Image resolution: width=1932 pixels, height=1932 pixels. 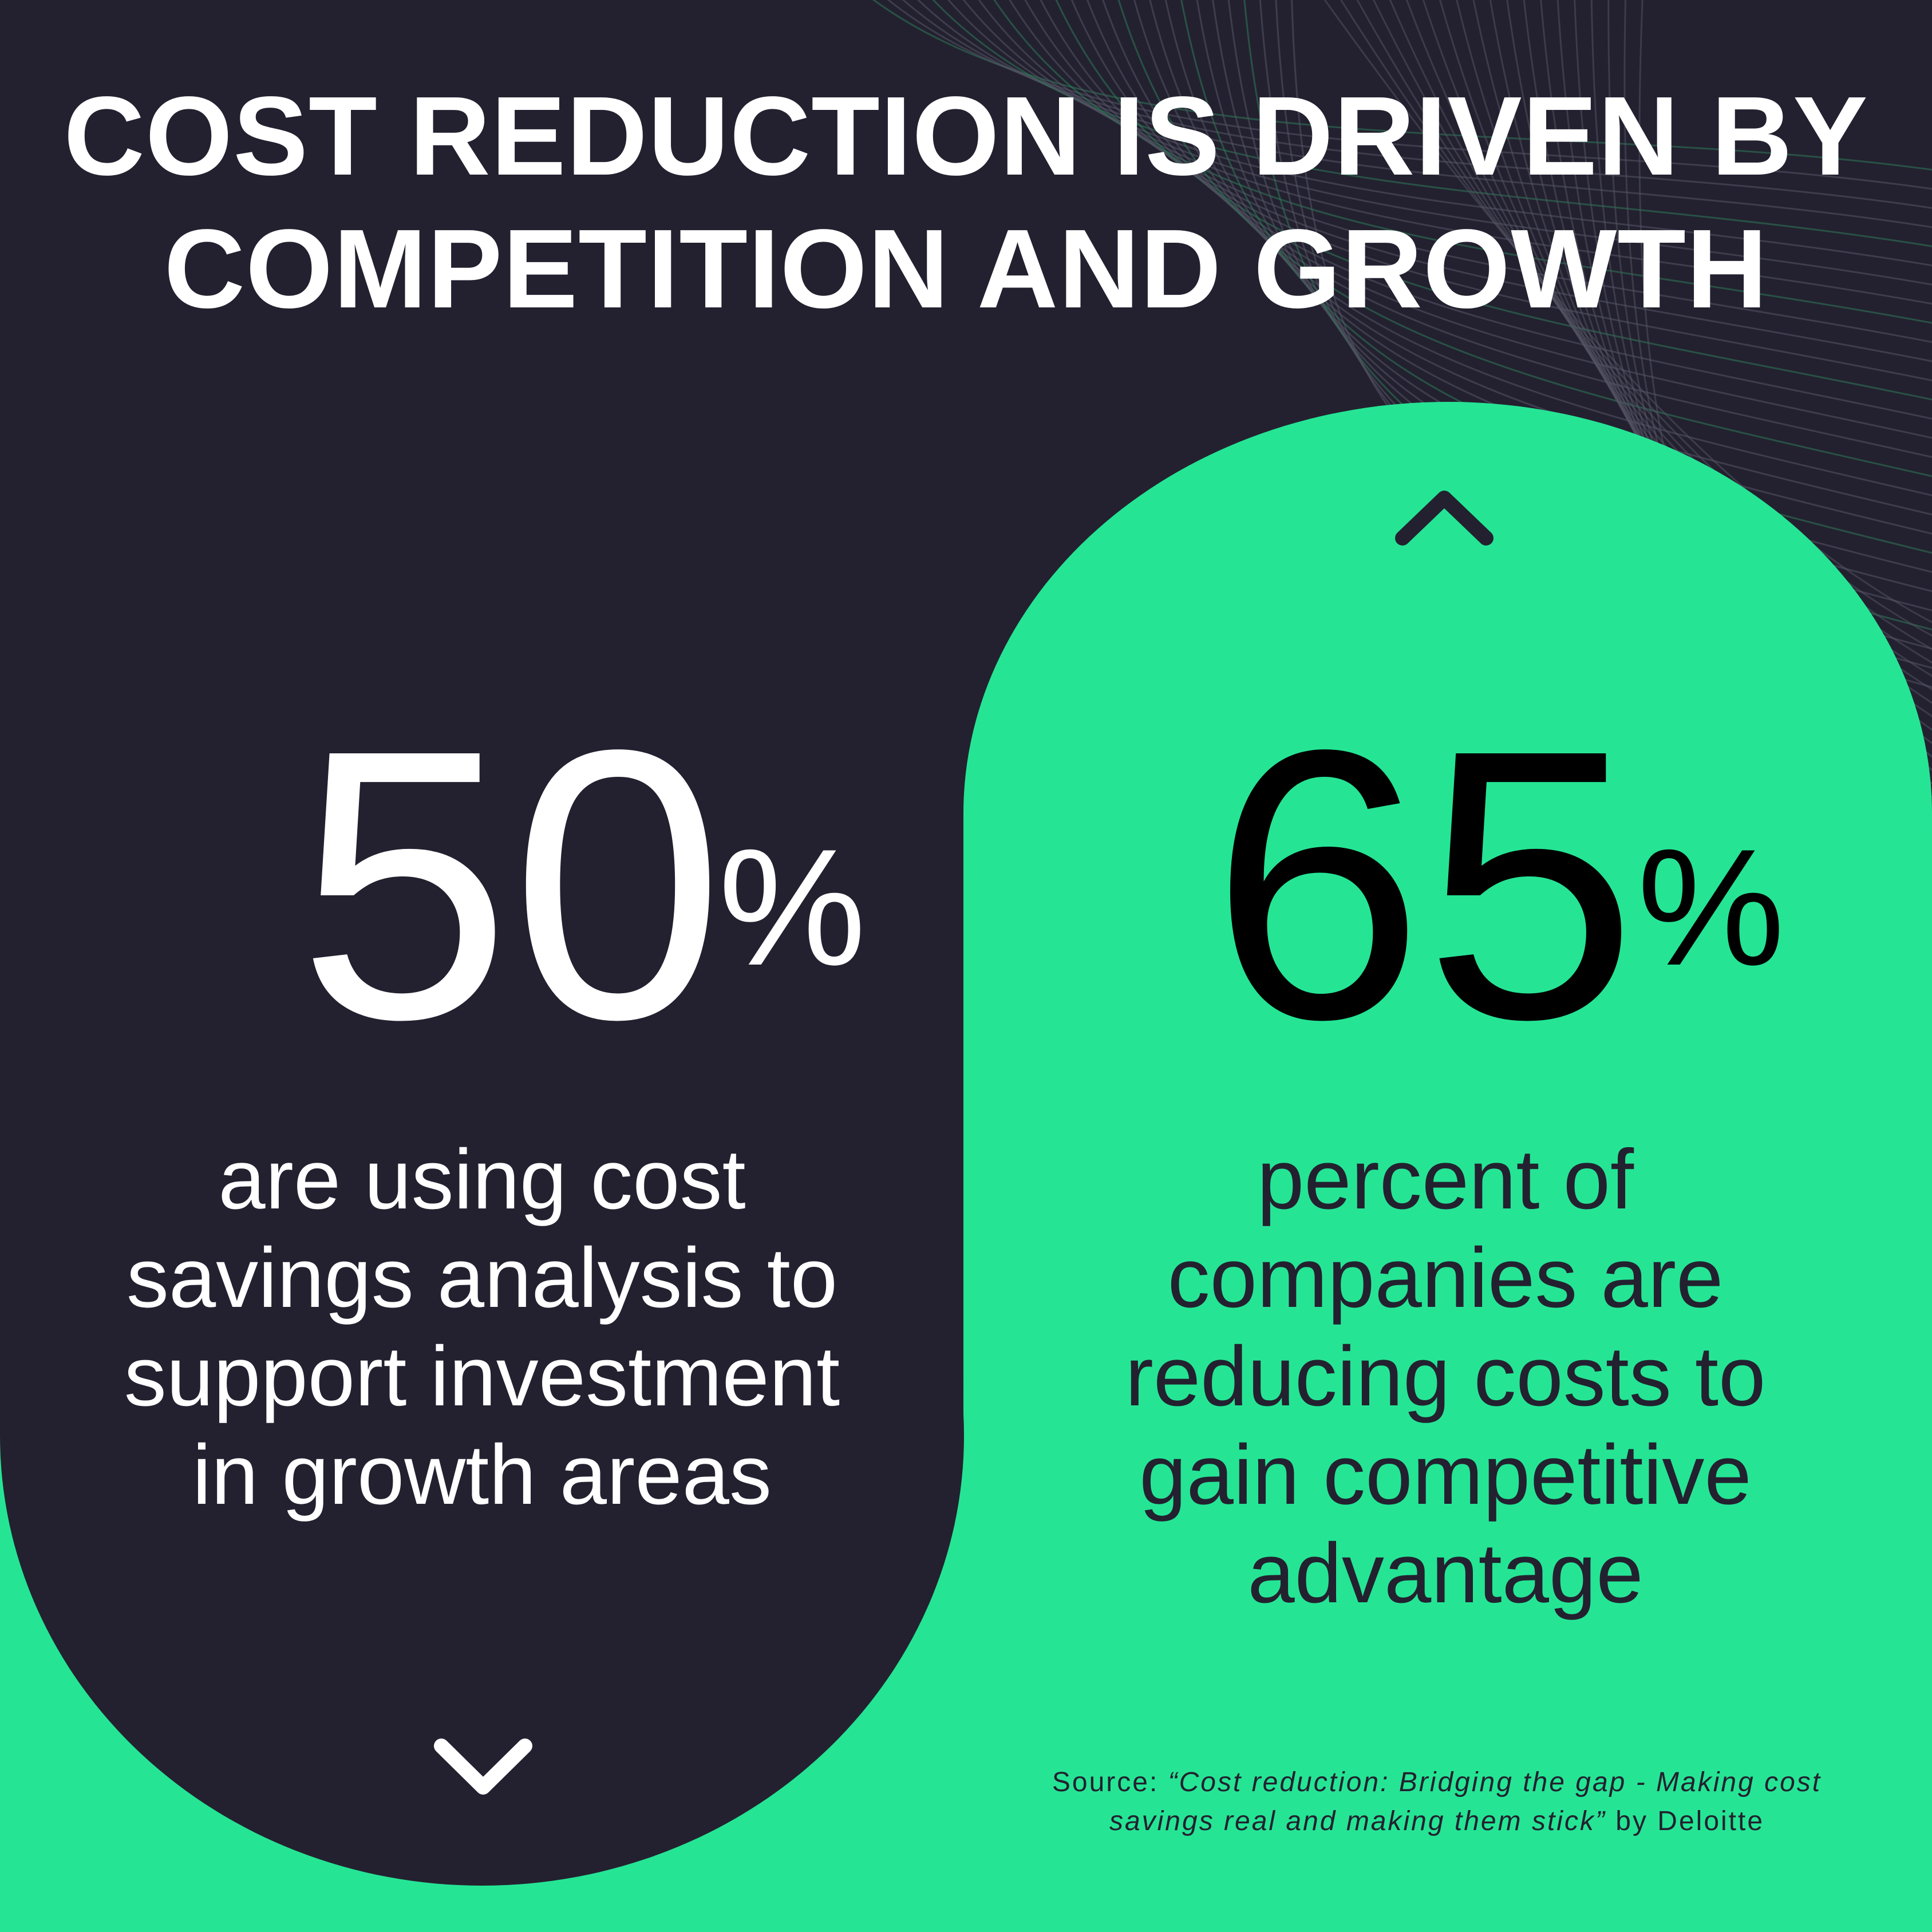 I want to click on left-stat-unit: %, so click(x=792, y=907).